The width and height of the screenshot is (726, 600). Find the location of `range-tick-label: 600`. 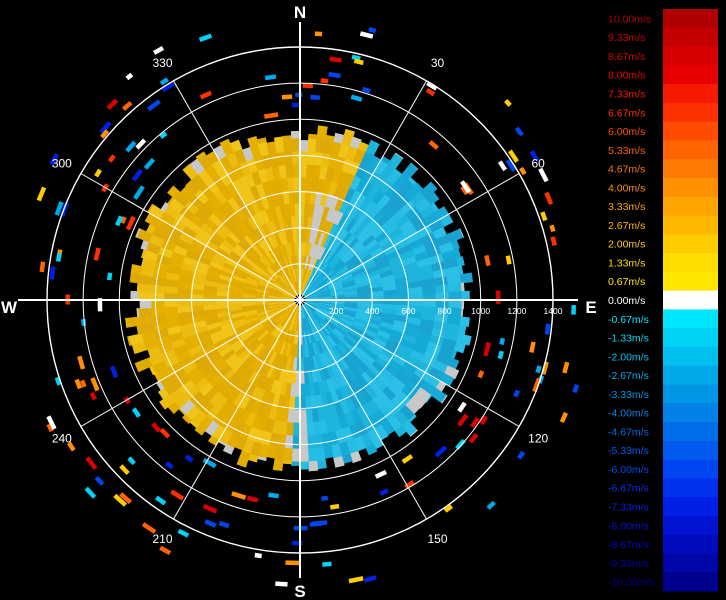

range-tick-label: 600 is located at coordinates (408, 311).